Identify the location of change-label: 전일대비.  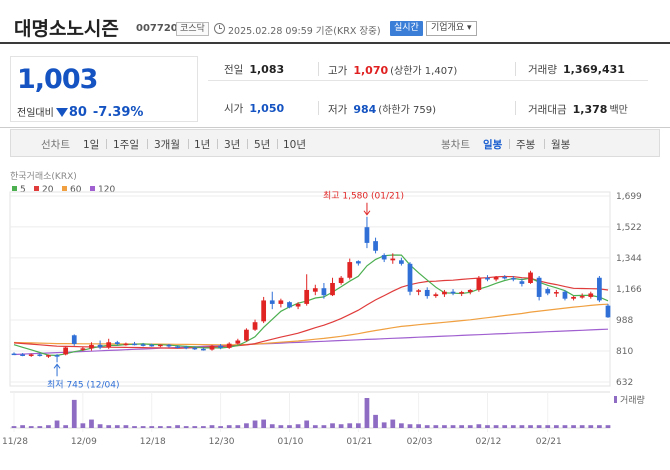
(35, 113).